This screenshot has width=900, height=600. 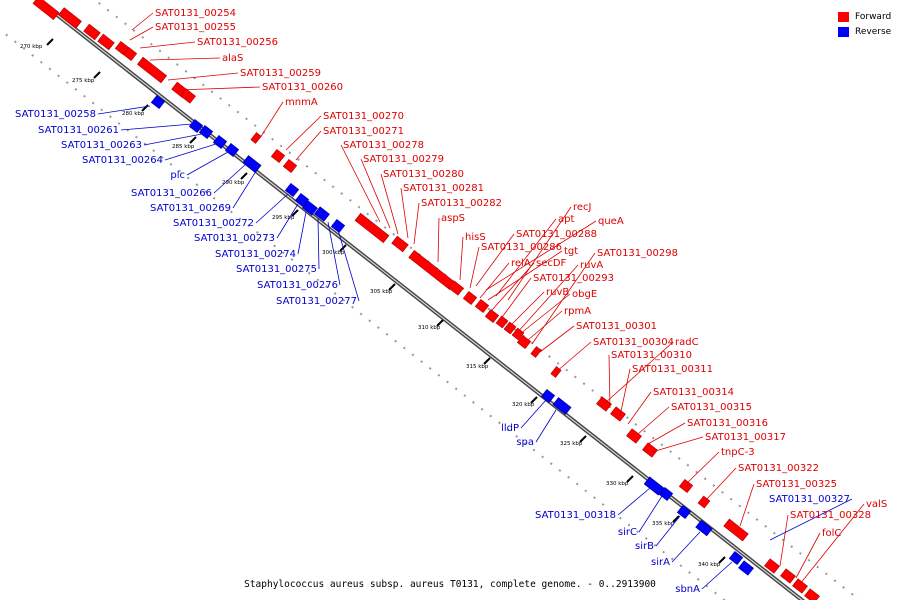 What do you see at coordinates (297, 285) in the screenshot?
I see `reverse-gene-label: SAT0131_00276` at bounding box center [297, 285].